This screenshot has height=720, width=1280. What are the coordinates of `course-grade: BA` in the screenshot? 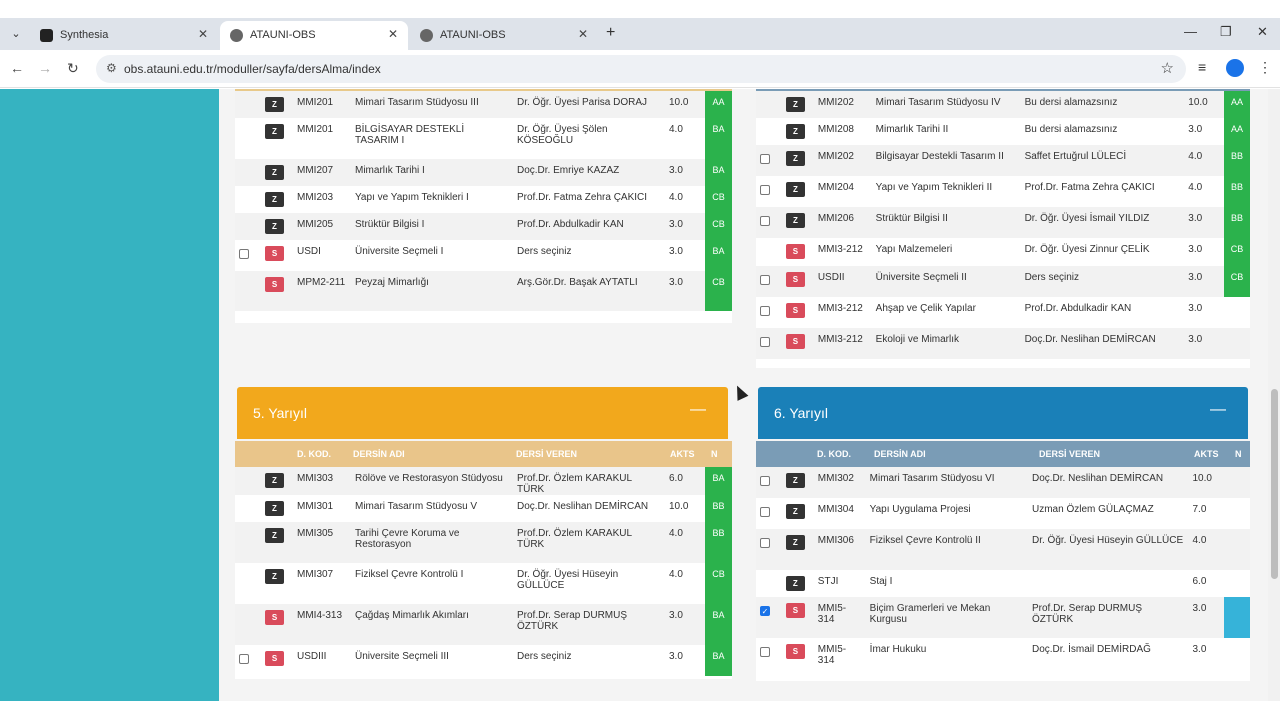 It's located at (718, 138).